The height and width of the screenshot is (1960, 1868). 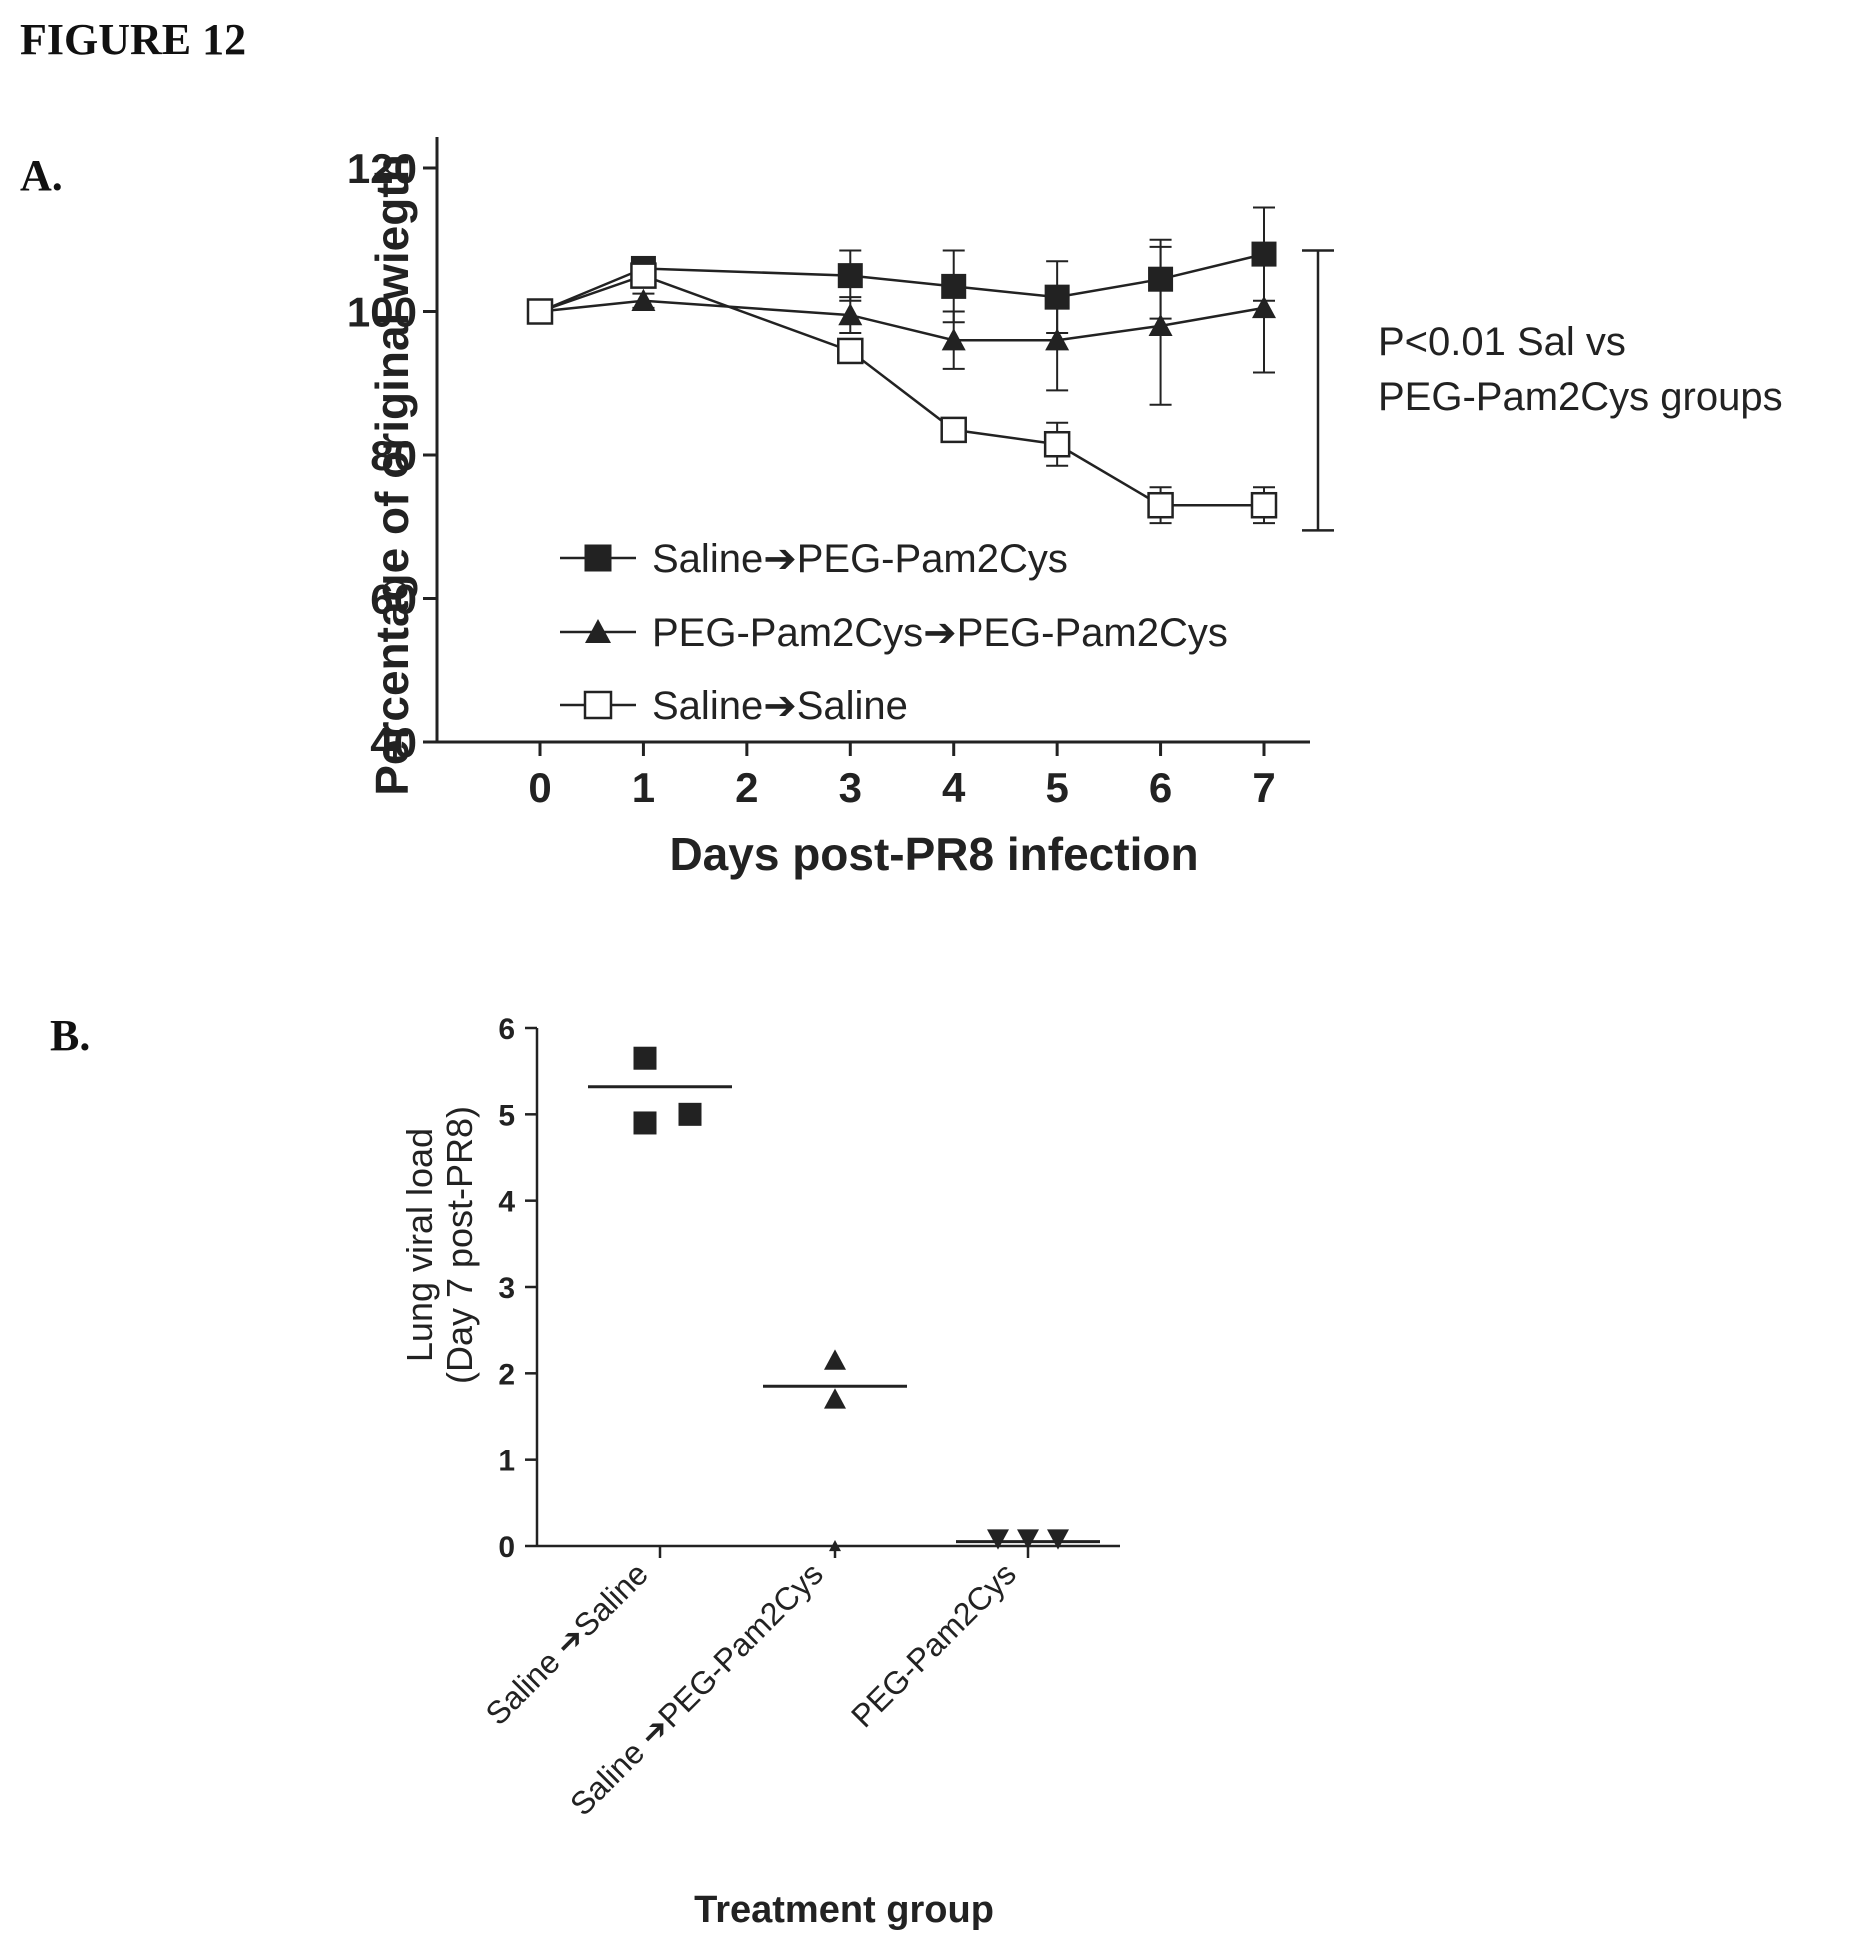 I want to click on x-axis-title: Days post-PR8 infection, so click(x=933, y=854).